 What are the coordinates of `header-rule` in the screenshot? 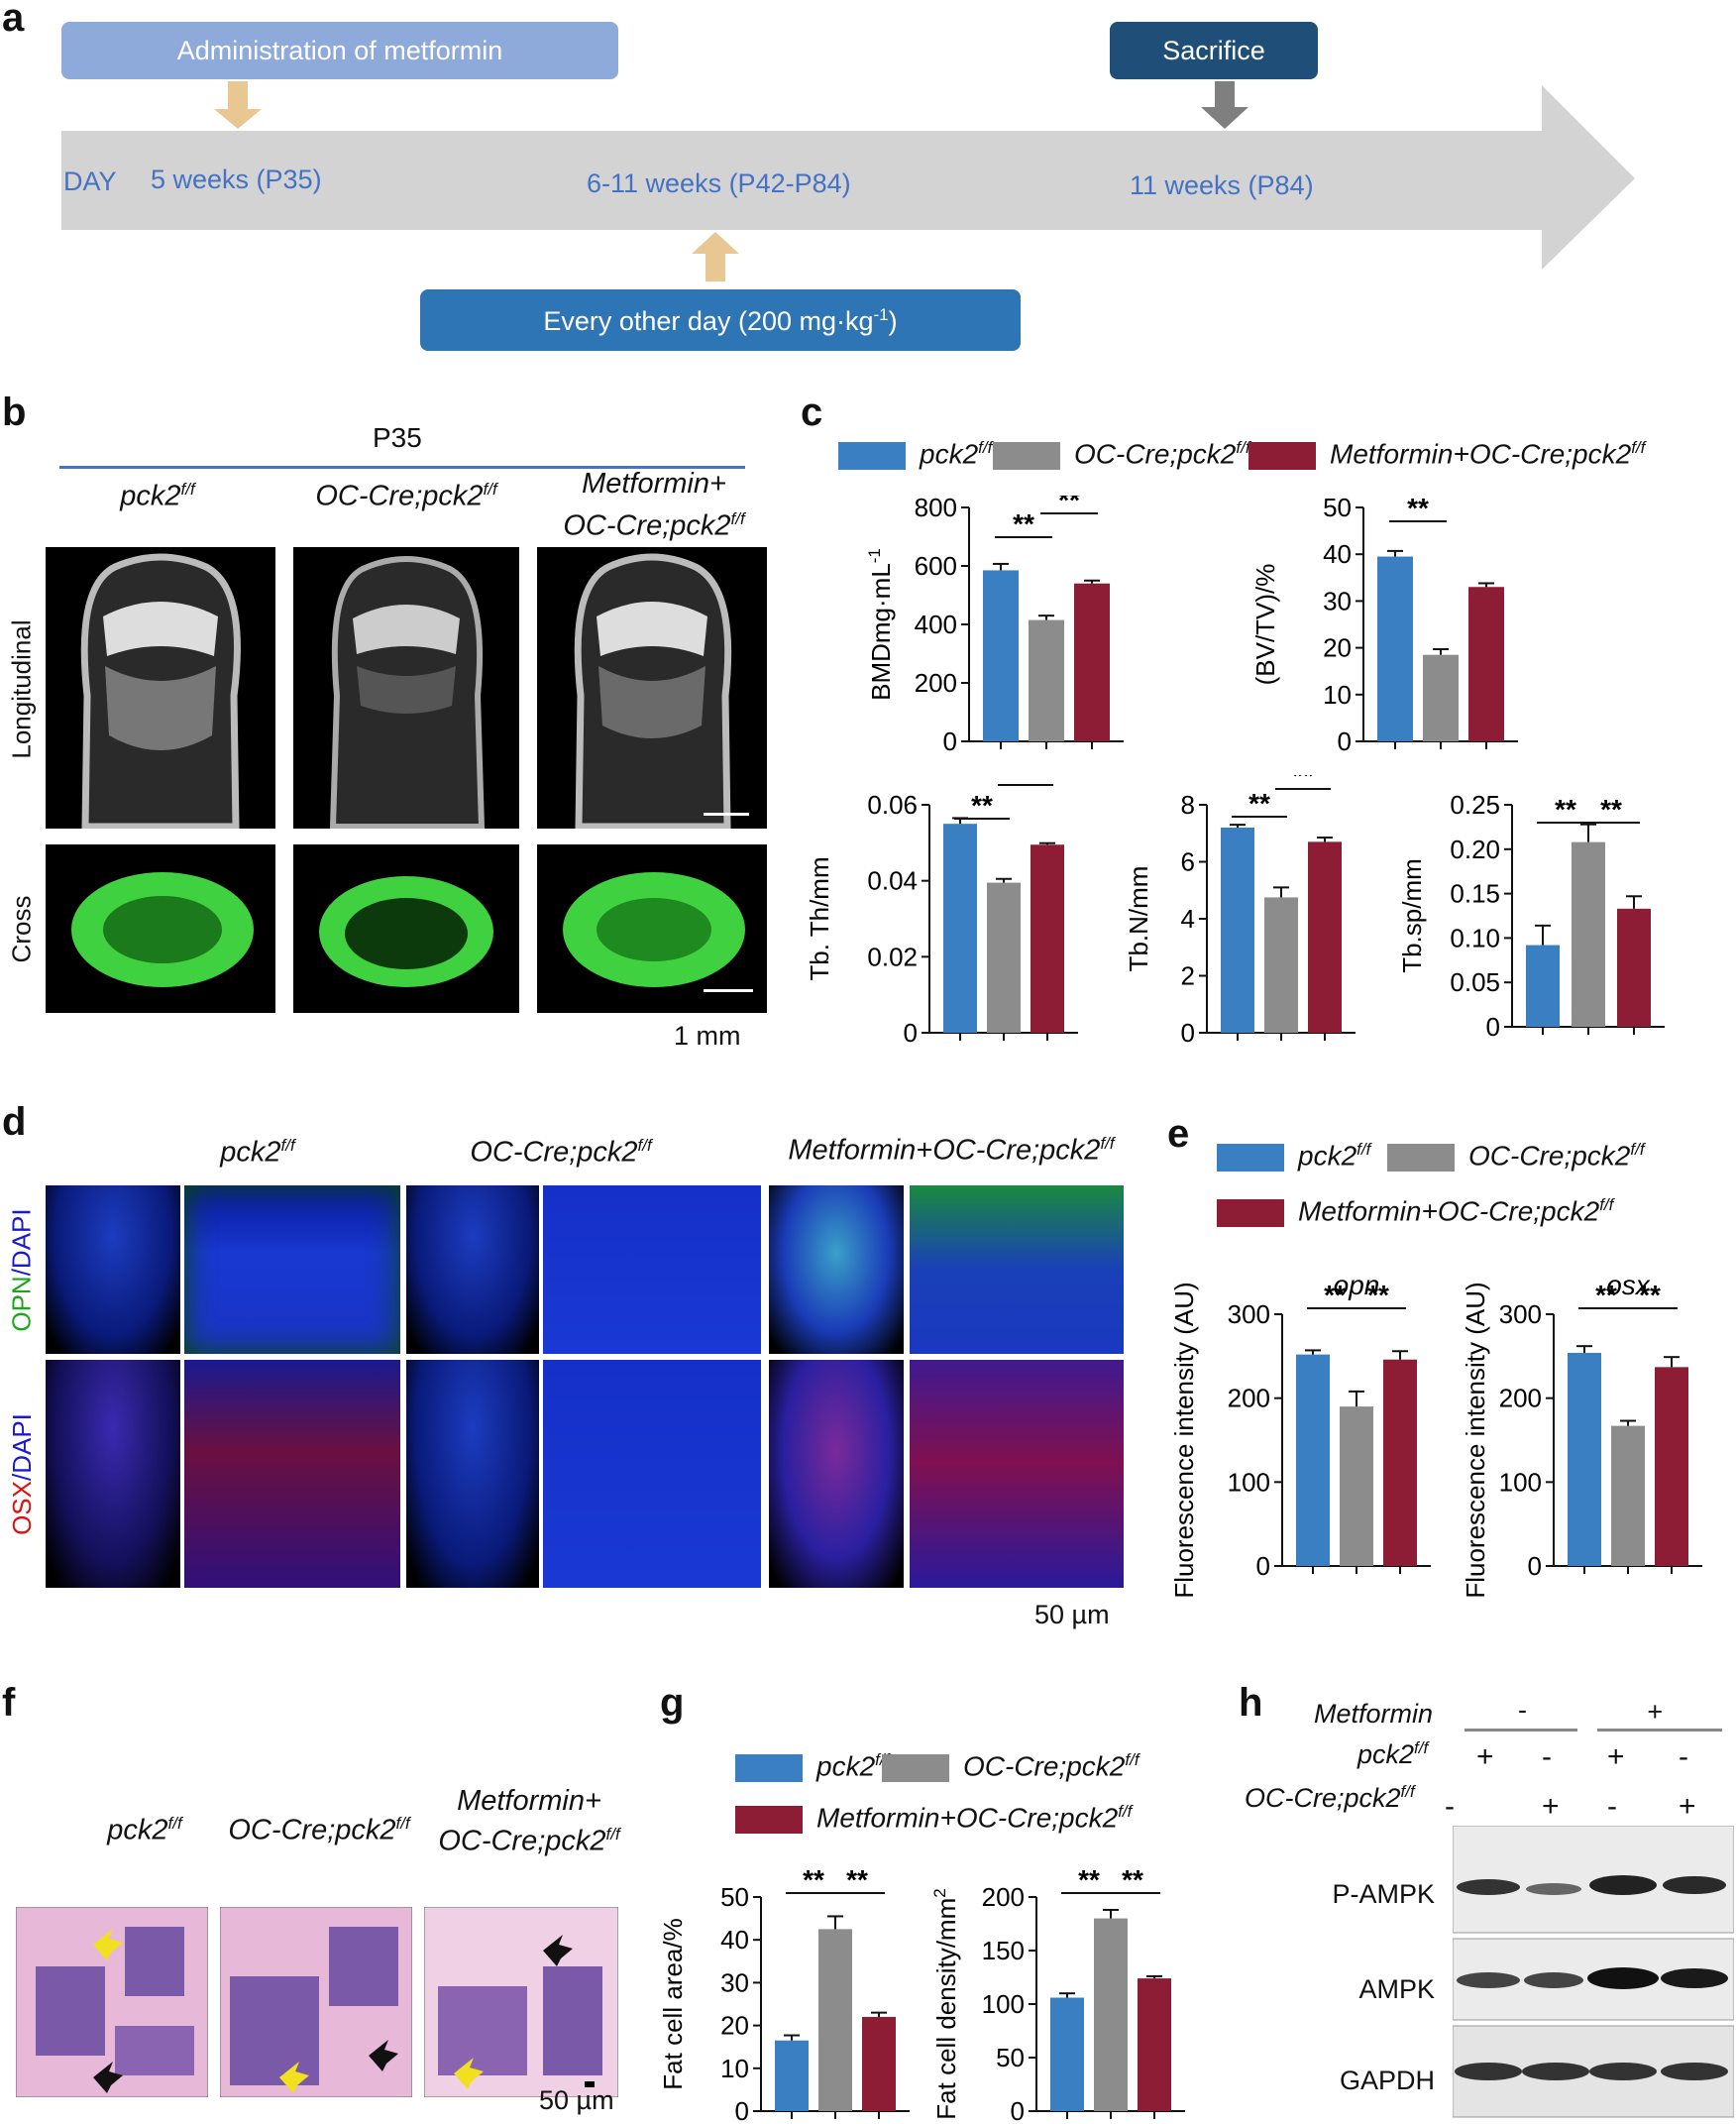 It's located at (402, 467).